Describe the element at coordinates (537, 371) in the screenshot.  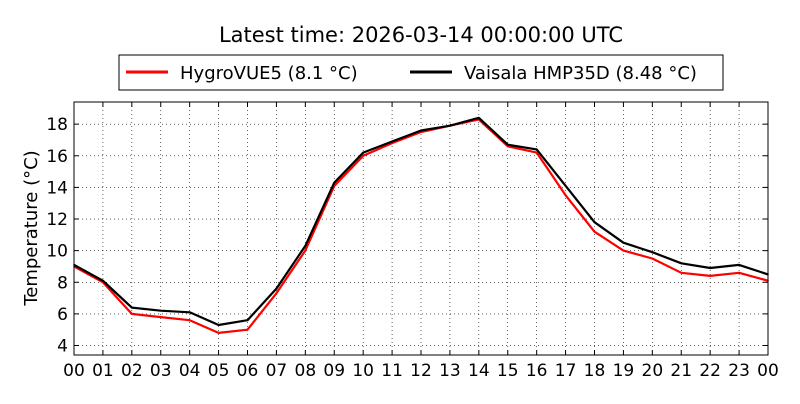
I see `x-tick-label: 16` at that location.